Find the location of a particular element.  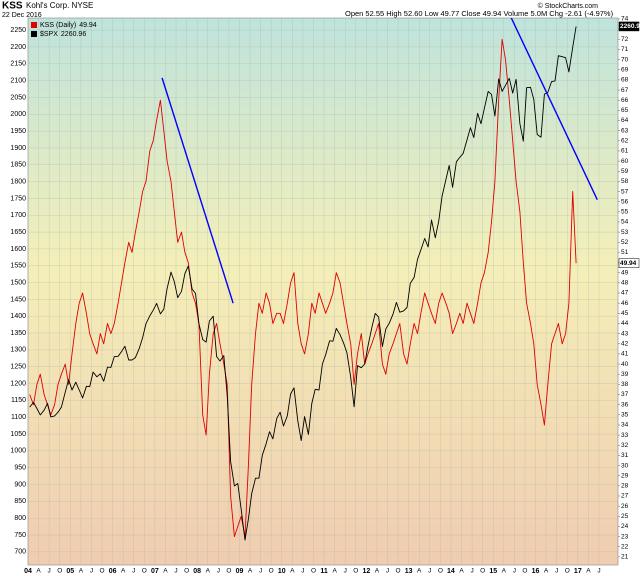

y2-tick-label: 35 is located at coordinates (625, 415).